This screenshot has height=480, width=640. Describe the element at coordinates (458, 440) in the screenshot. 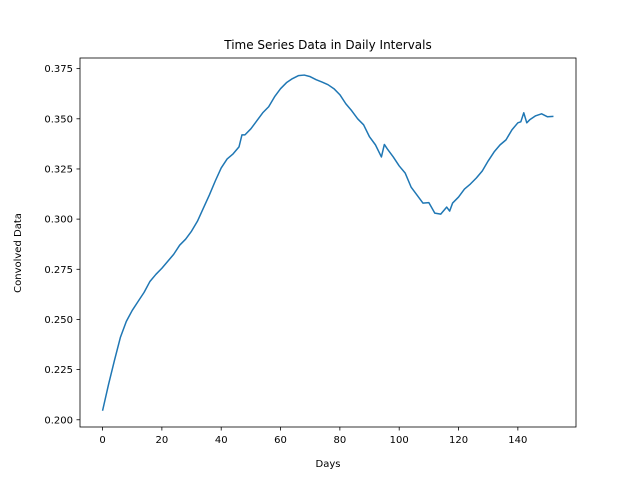

I see `x-tick-label: 120` at that location.